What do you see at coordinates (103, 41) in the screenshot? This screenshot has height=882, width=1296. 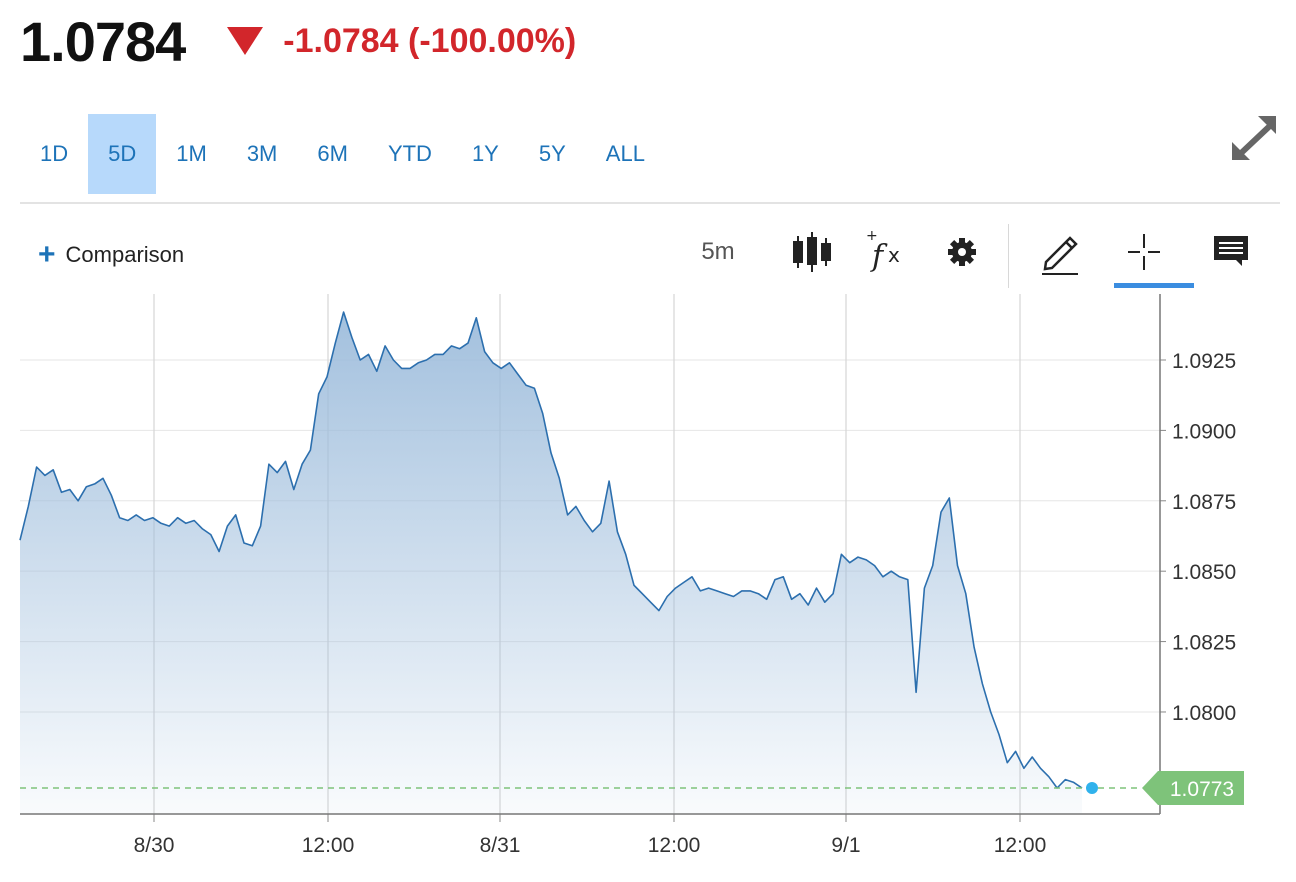 I see `last-price: 1.0784` at bounding box center [103, 41].